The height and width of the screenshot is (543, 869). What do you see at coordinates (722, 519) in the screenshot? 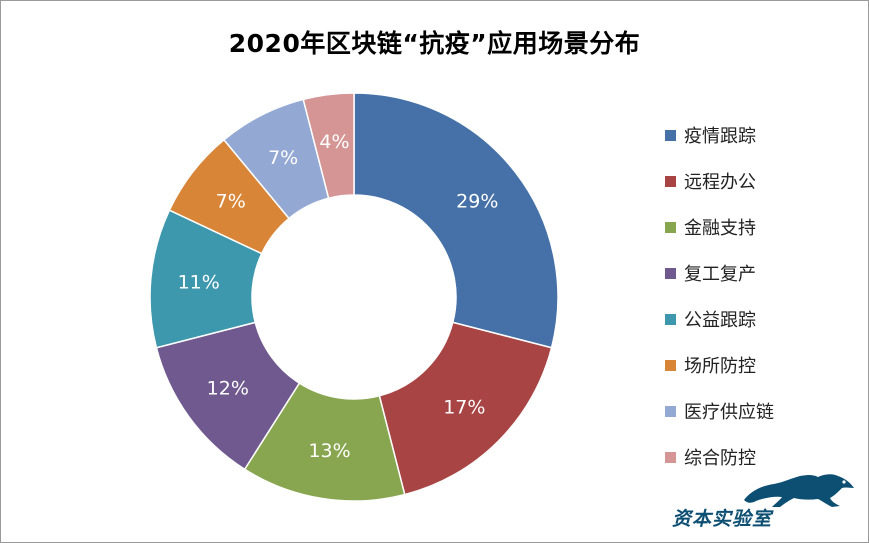
I see `watermark-text: 资本实验室` at bounding box center [722, 519].